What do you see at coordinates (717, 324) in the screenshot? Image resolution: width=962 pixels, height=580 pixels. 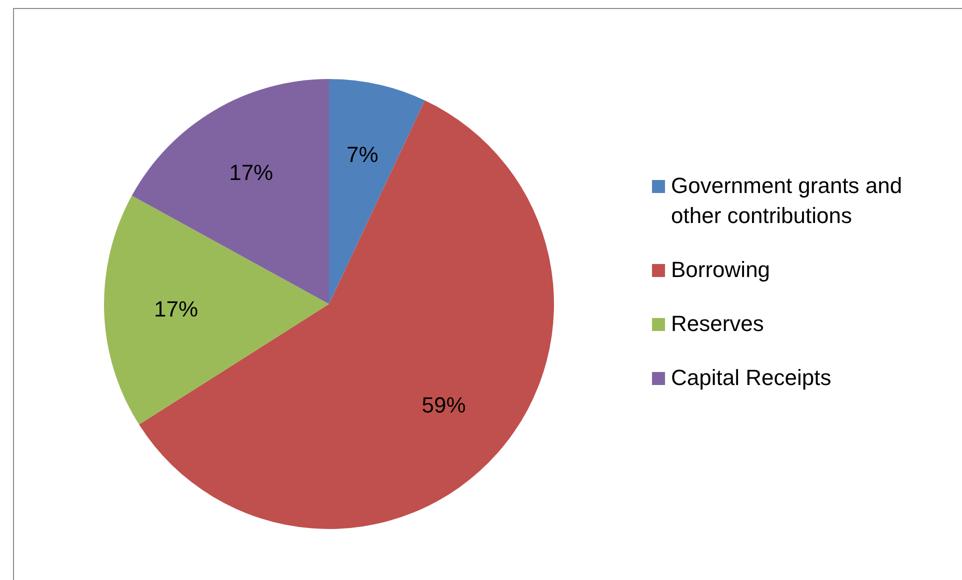 I see `legend-label: Reserves` at bounding box center [717, 324].